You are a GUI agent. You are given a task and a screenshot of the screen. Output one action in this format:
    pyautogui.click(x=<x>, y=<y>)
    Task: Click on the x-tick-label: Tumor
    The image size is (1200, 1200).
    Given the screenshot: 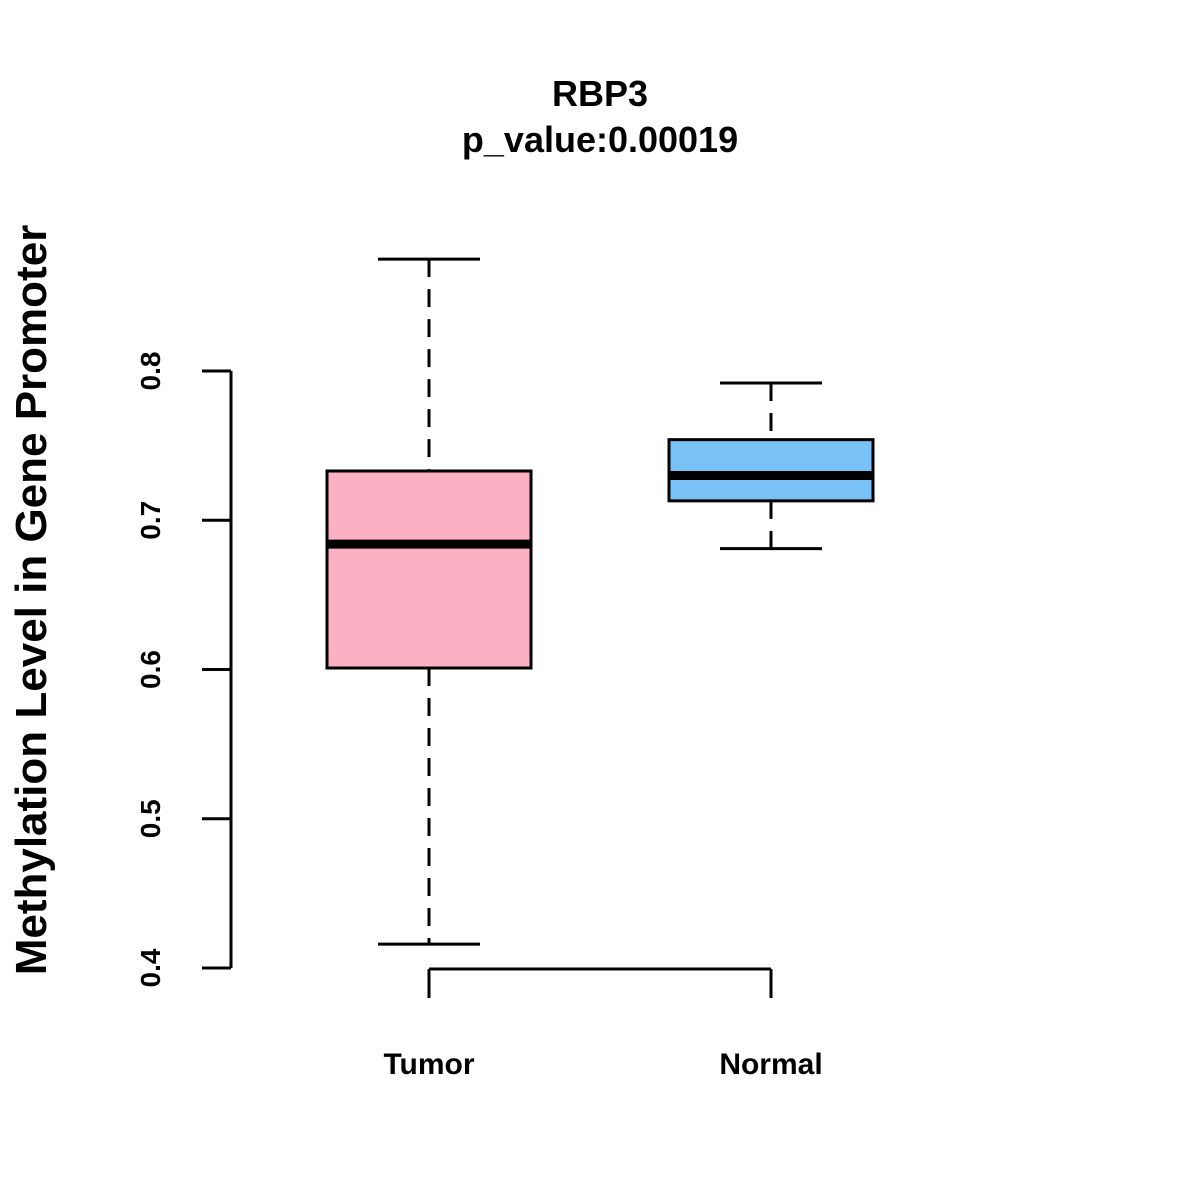 What is the action you would take?
    pyautogui.click(x=428, y=1064)
    